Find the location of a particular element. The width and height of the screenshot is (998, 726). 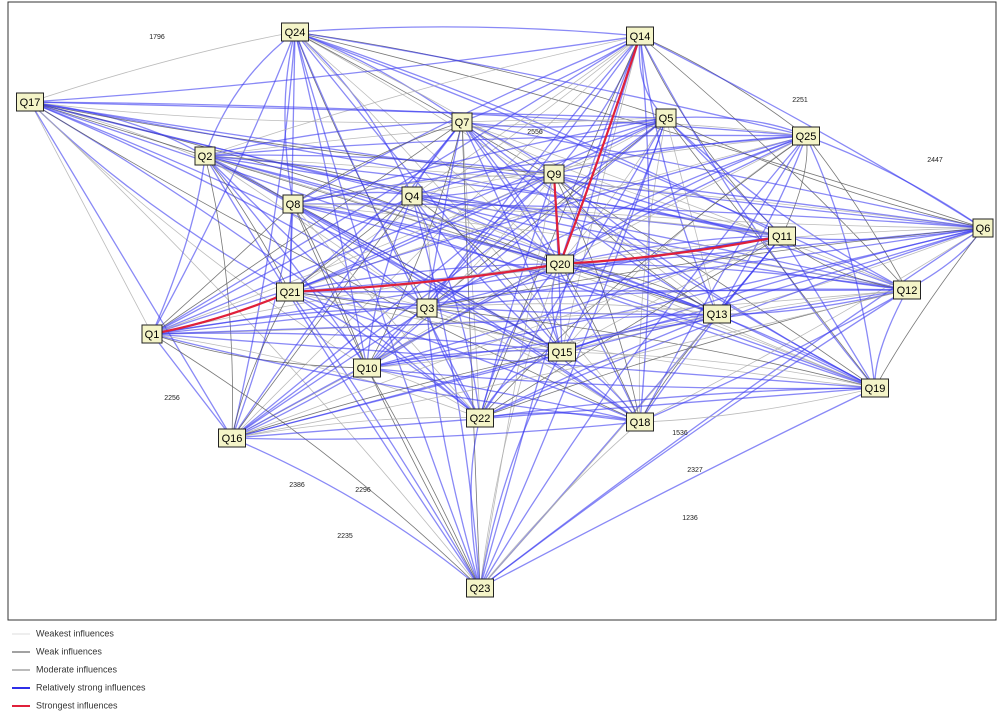

edge-label: 1236 is located at coordinates (690, 518).